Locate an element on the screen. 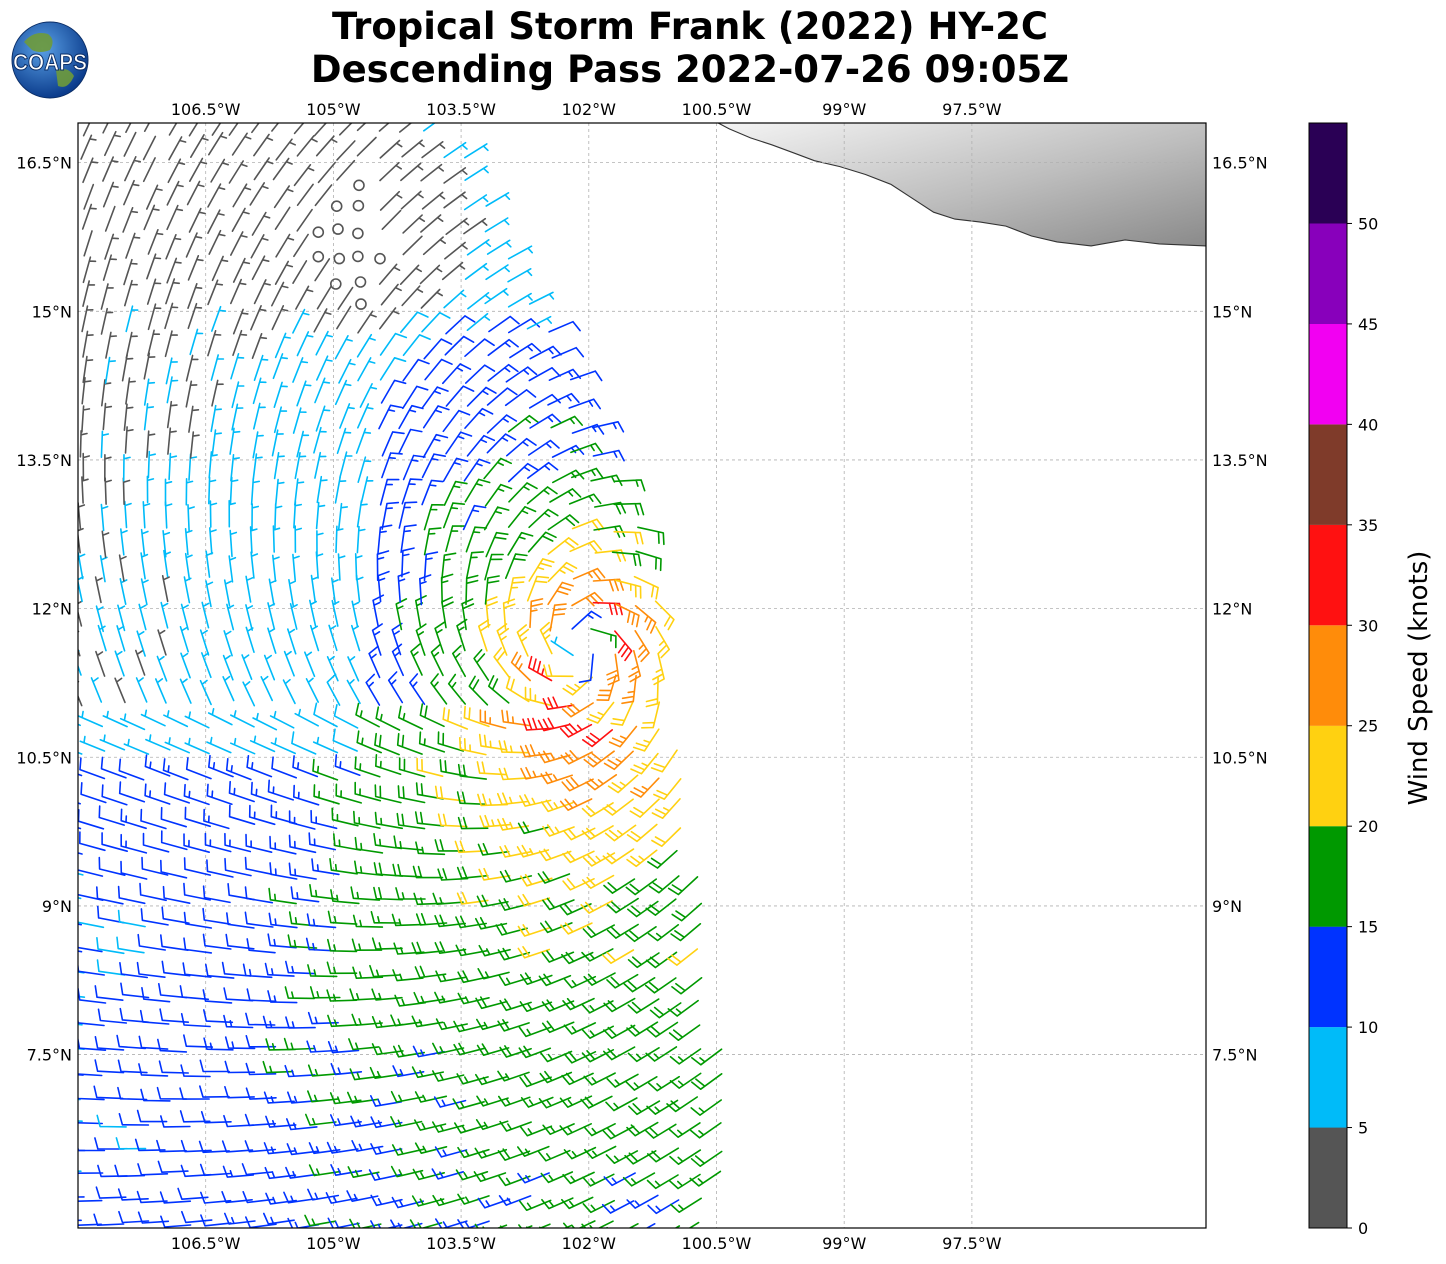 Image resolution: width=1446 pixels, height=1264 pixels. lon-tick-label: 99°W is located at coordinates (844, 109).